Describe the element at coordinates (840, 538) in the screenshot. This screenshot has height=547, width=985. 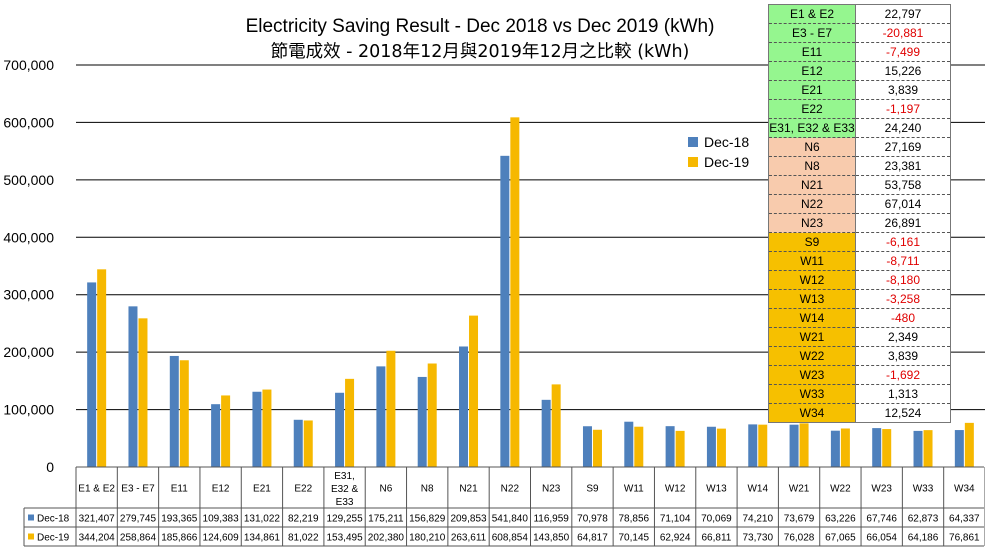
I see `data-label: 67,065` at that location.